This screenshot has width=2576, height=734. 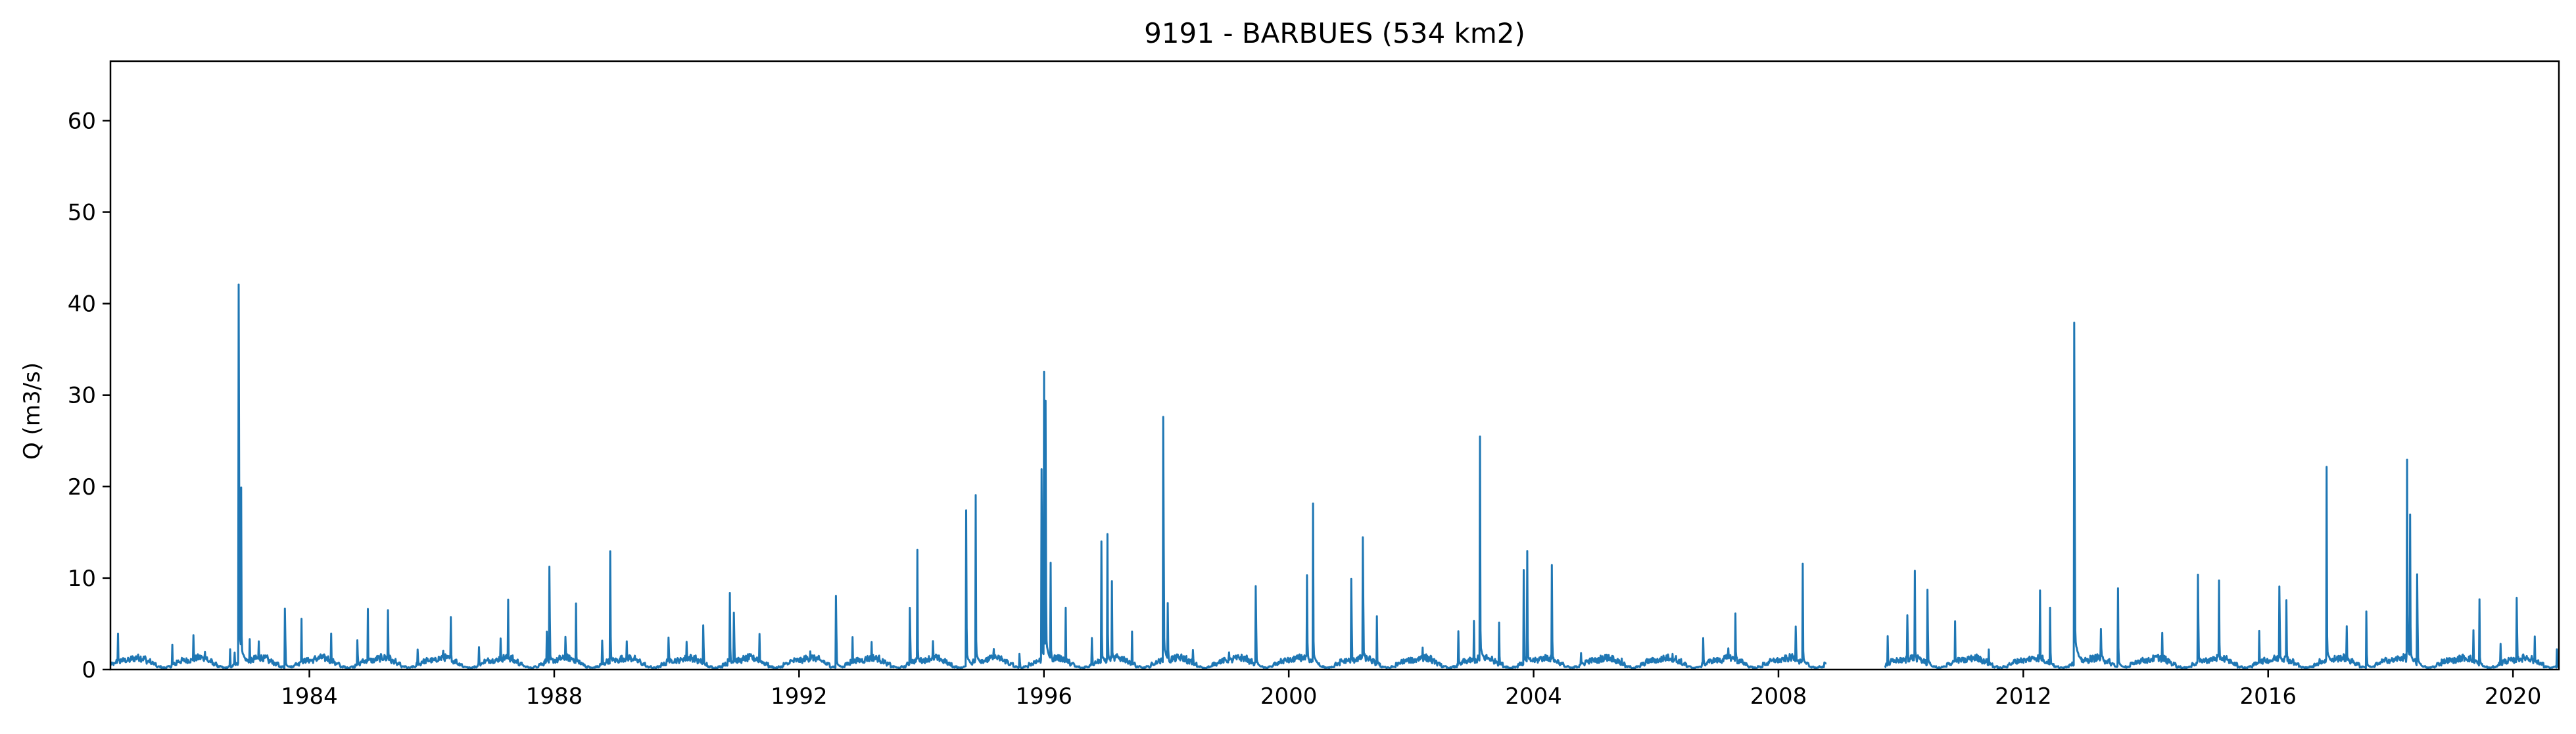 I want to click on x-tick-label: 2000, so click(x=1289, y=697).